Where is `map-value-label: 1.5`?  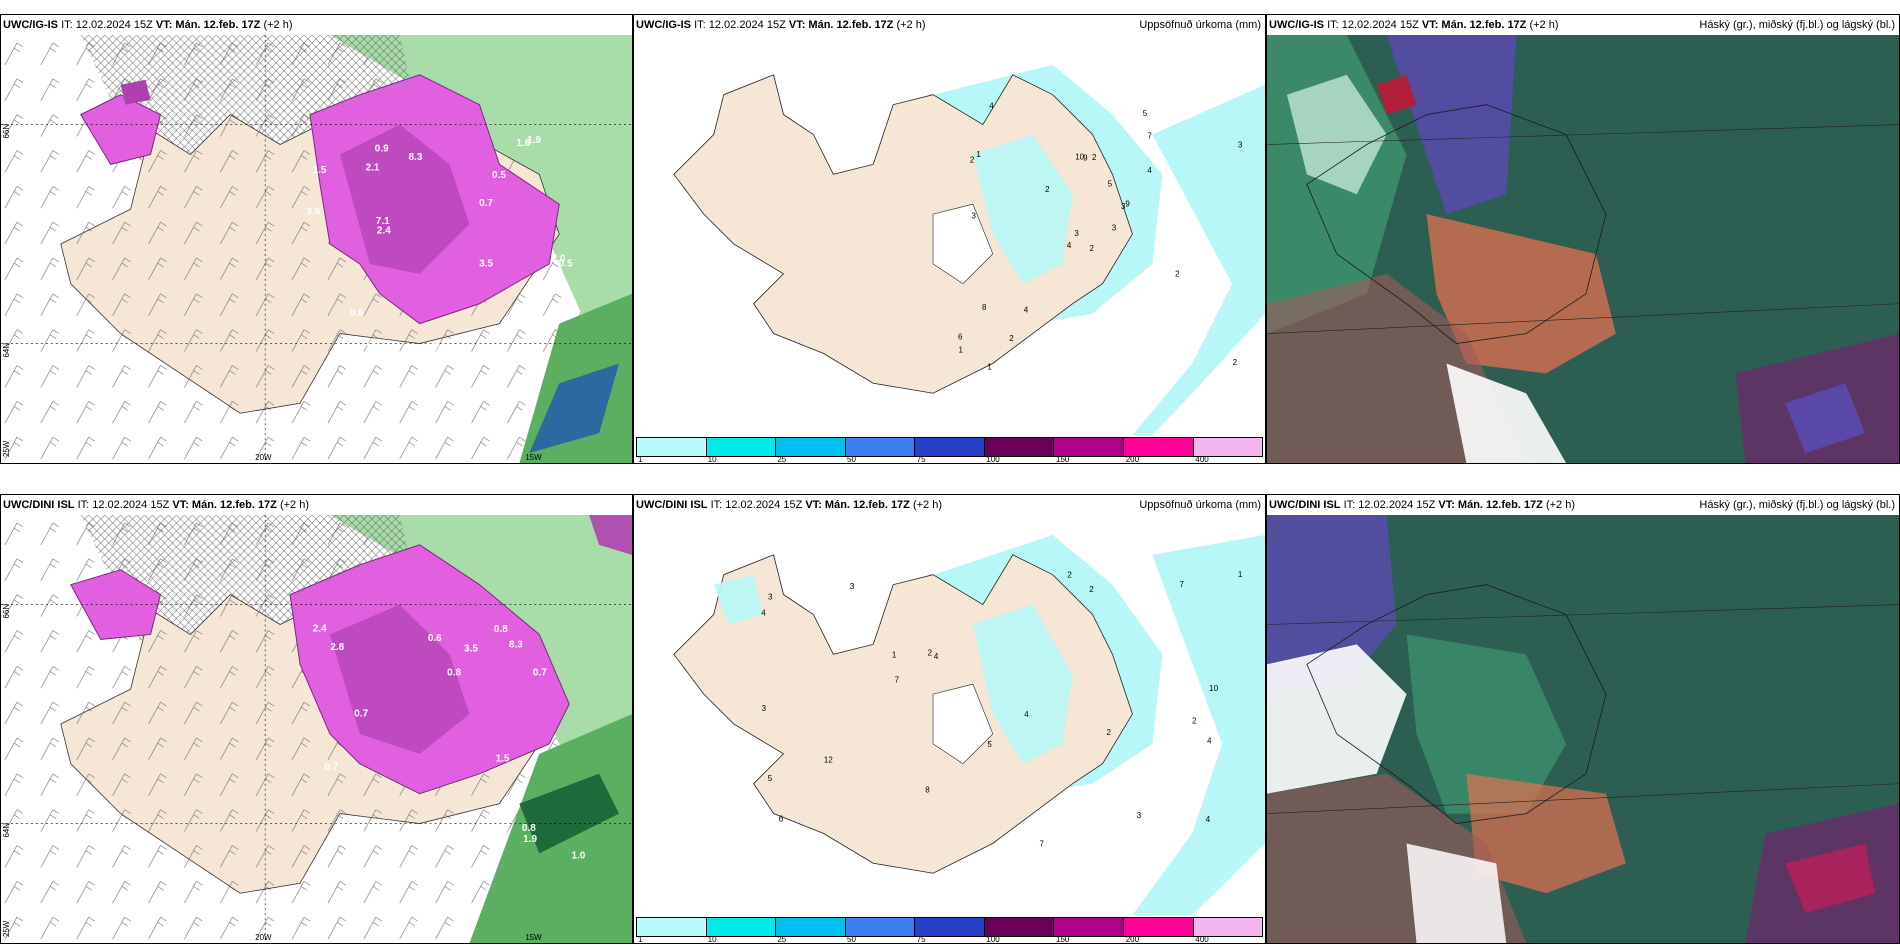 map-value-label: 1.5 is located at coordinates (503, 758).